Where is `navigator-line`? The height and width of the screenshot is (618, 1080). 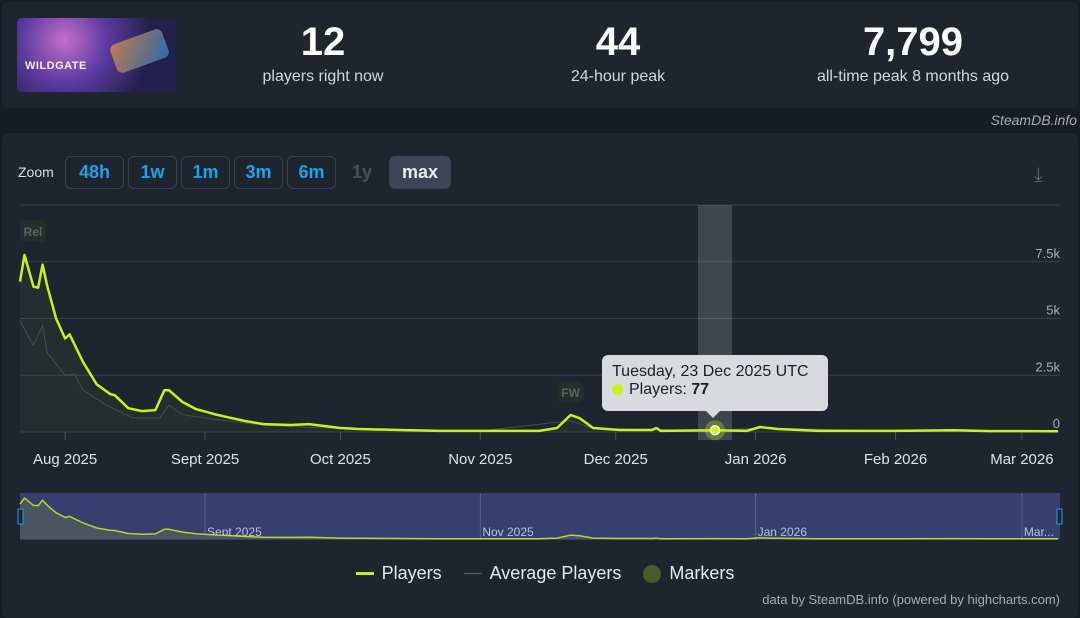
navigator-line is located at coordinates (538, 518).